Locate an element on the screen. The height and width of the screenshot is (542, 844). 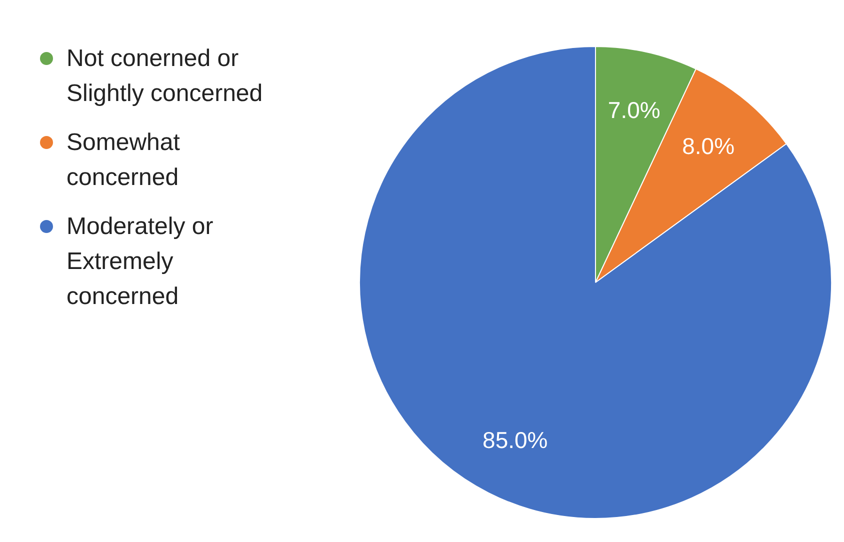
legend-label: Moderately or Extremely concerned is located at coordinates (140, 261).